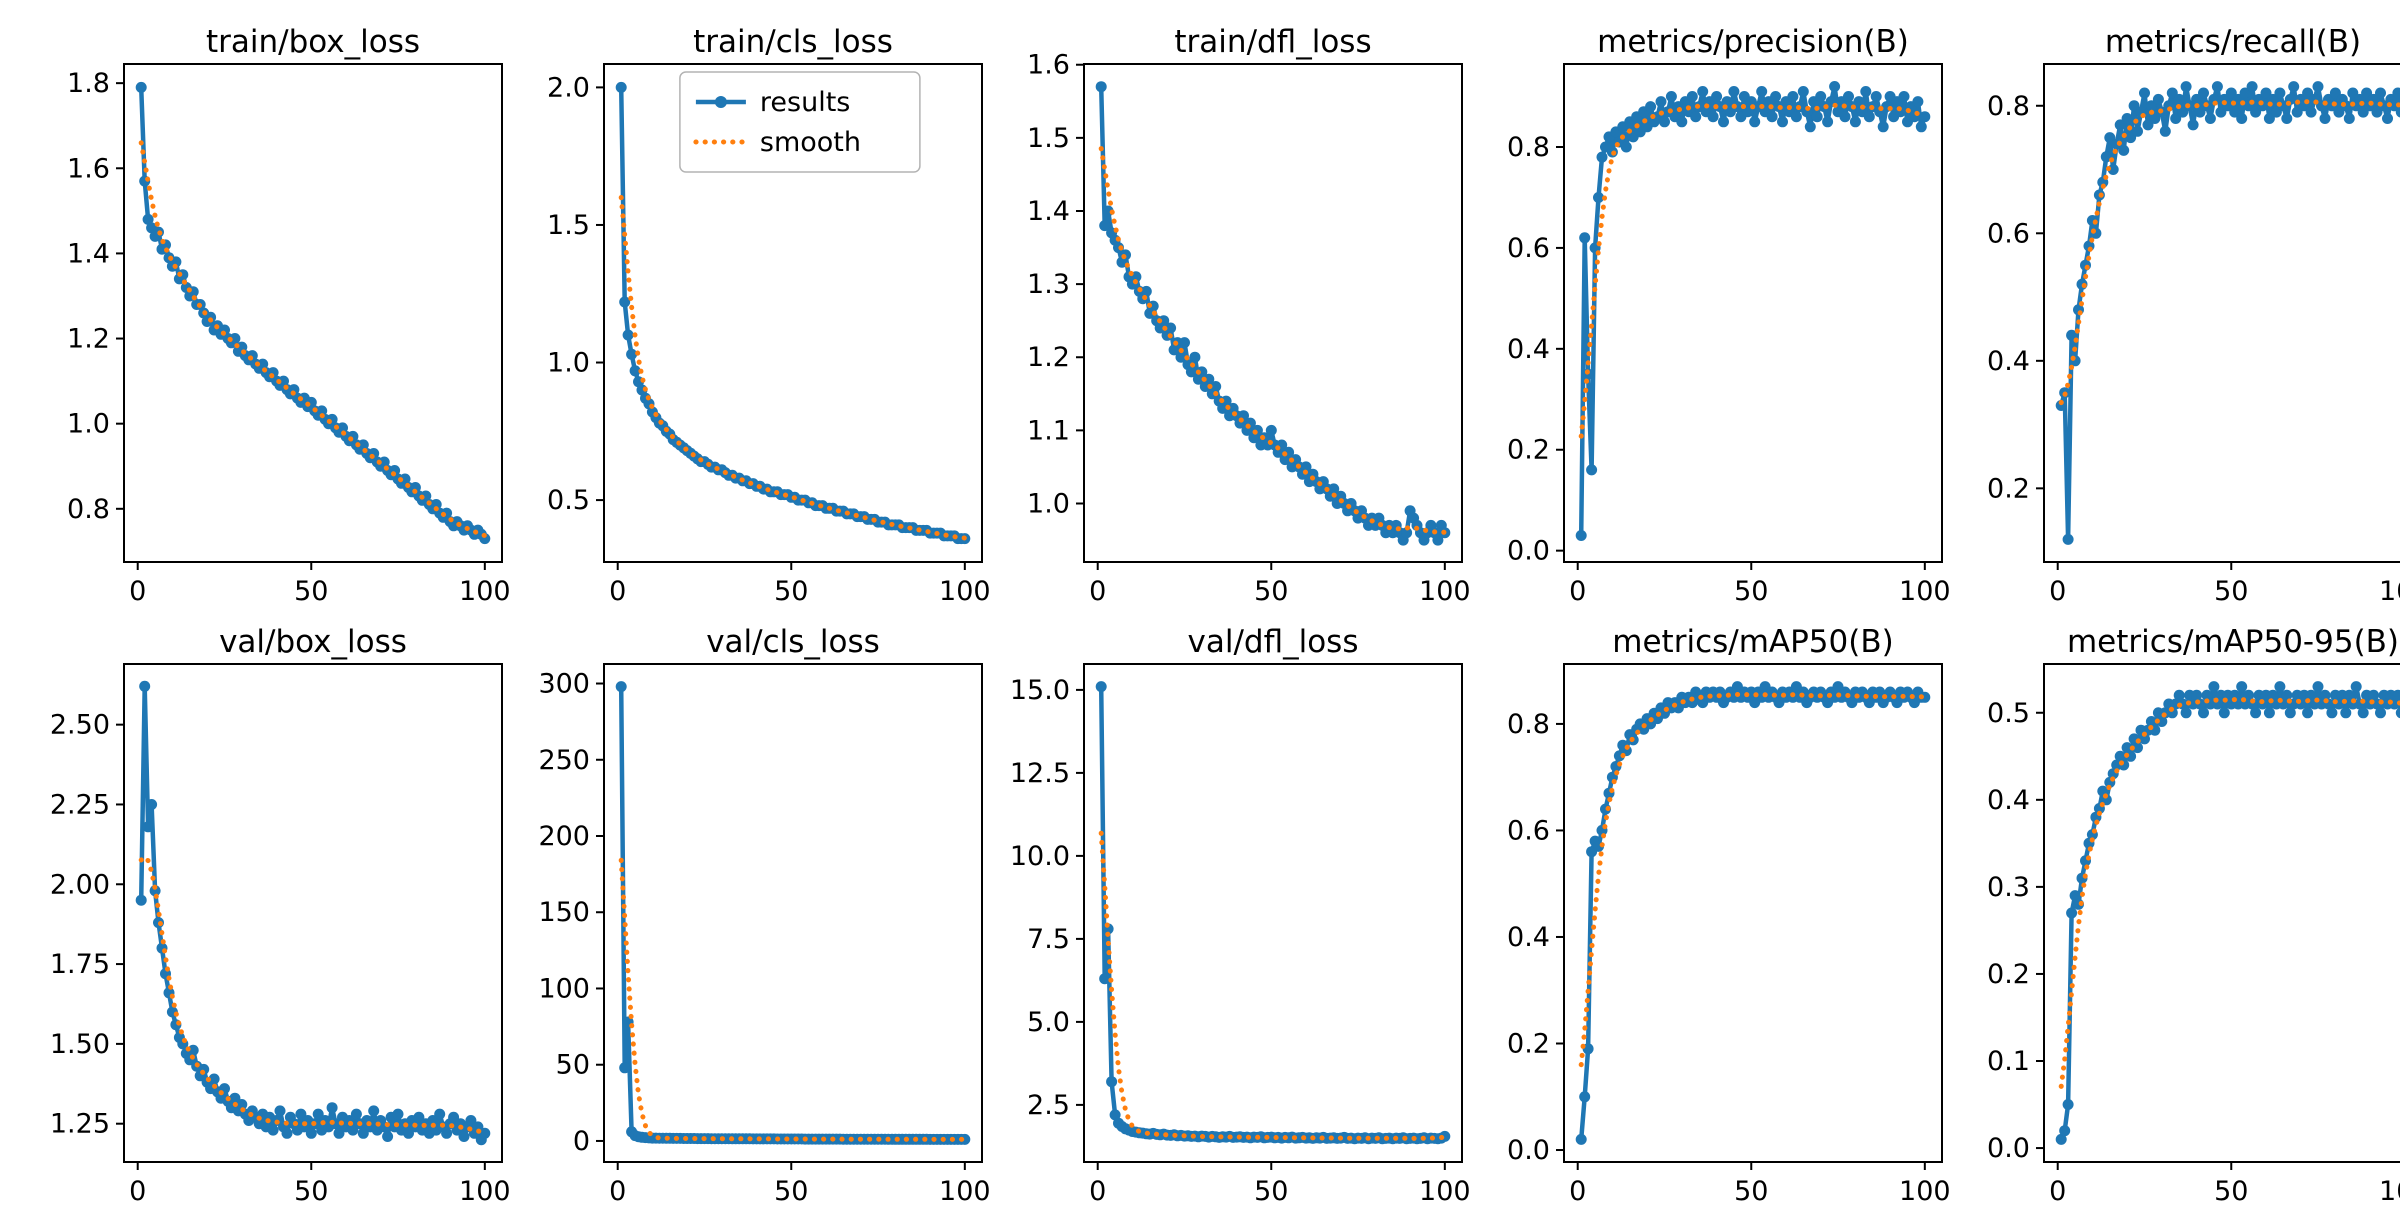  Describe the element at coordinates (88, 339) in the screenshot. I see `y-tick-label: 1.2` at that location.